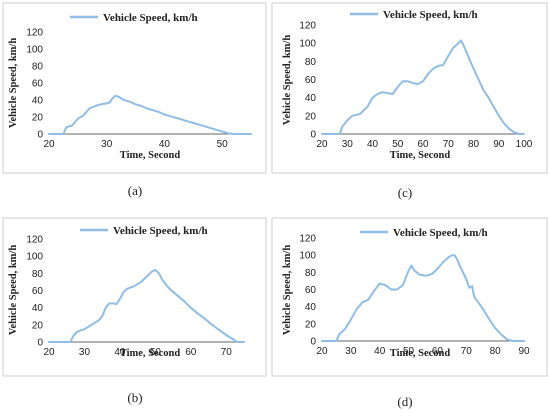 This screenshot has width=550, height=418. Describe the element at coordinates (135, 190) in the screenshot. I see `panel-label: (a)` at that location.